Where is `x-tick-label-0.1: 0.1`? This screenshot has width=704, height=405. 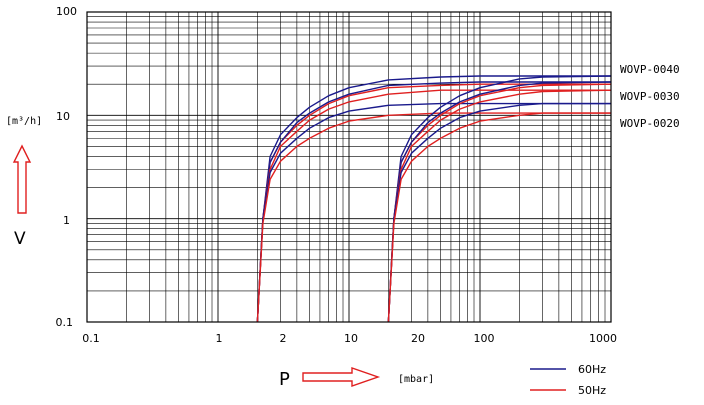 x-tick-label-0.1: 0.1 is located at coordinates (91, 338).